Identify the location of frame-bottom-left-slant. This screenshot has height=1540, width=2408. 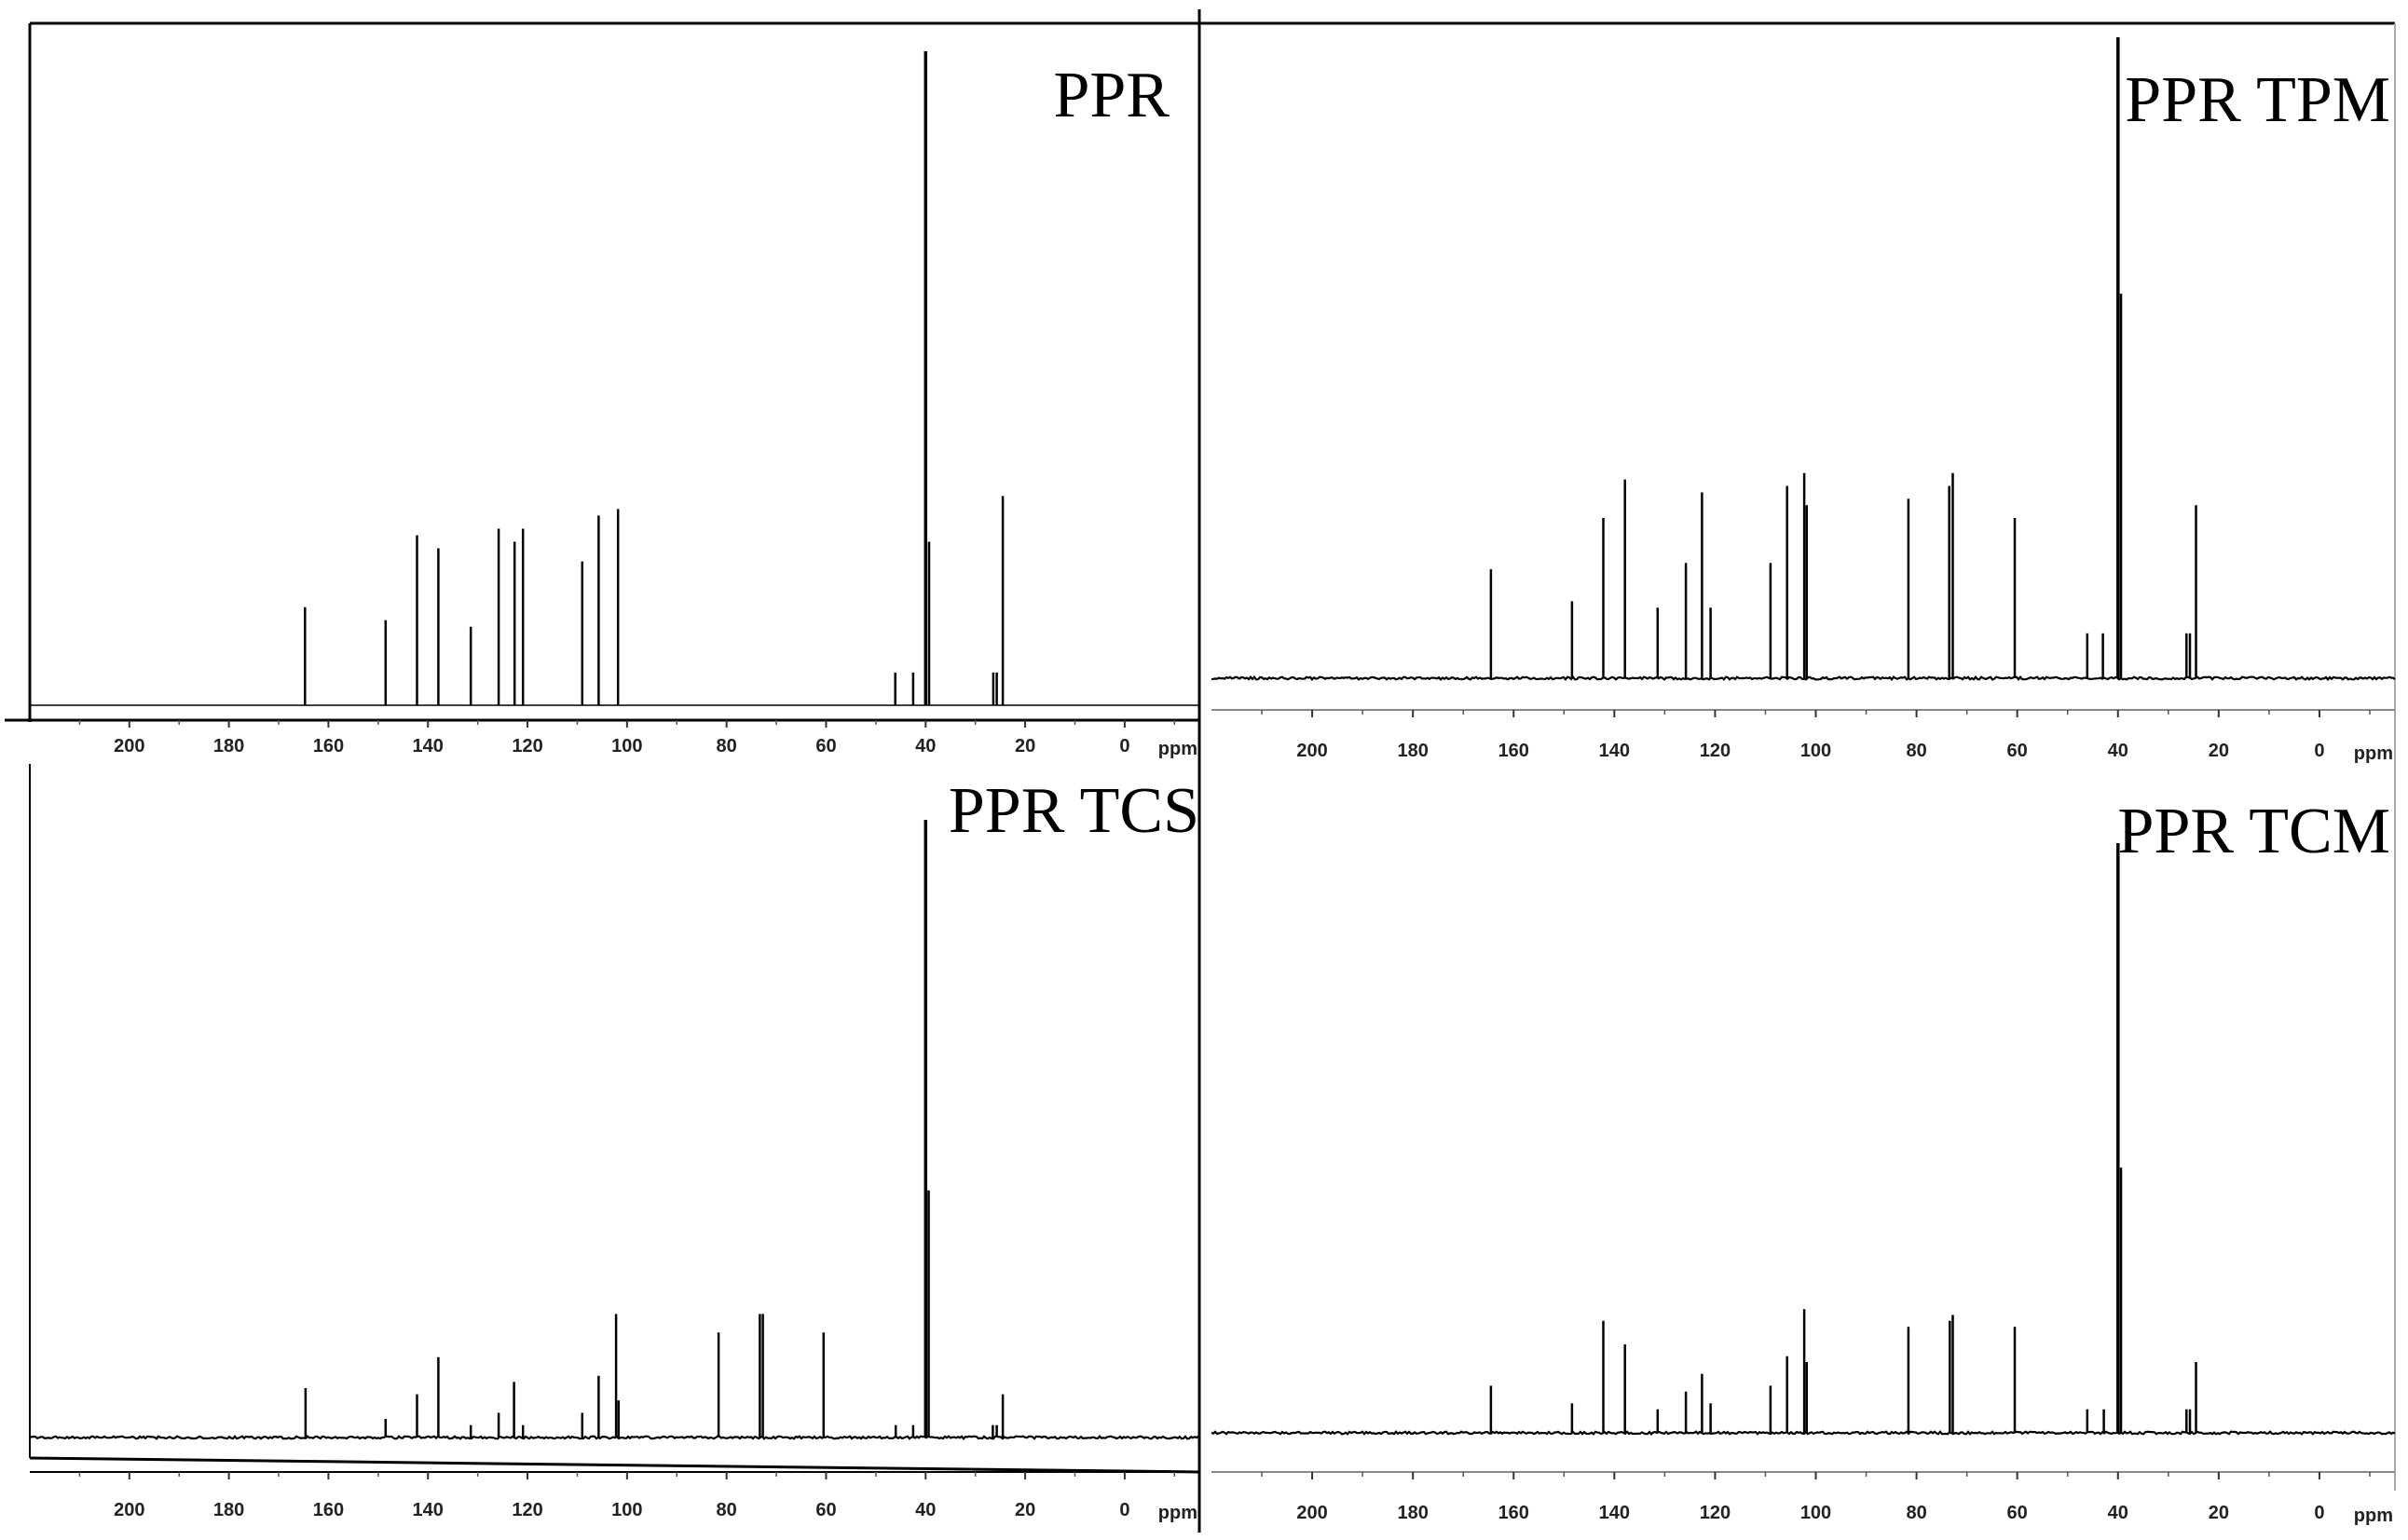
(614, 1465).